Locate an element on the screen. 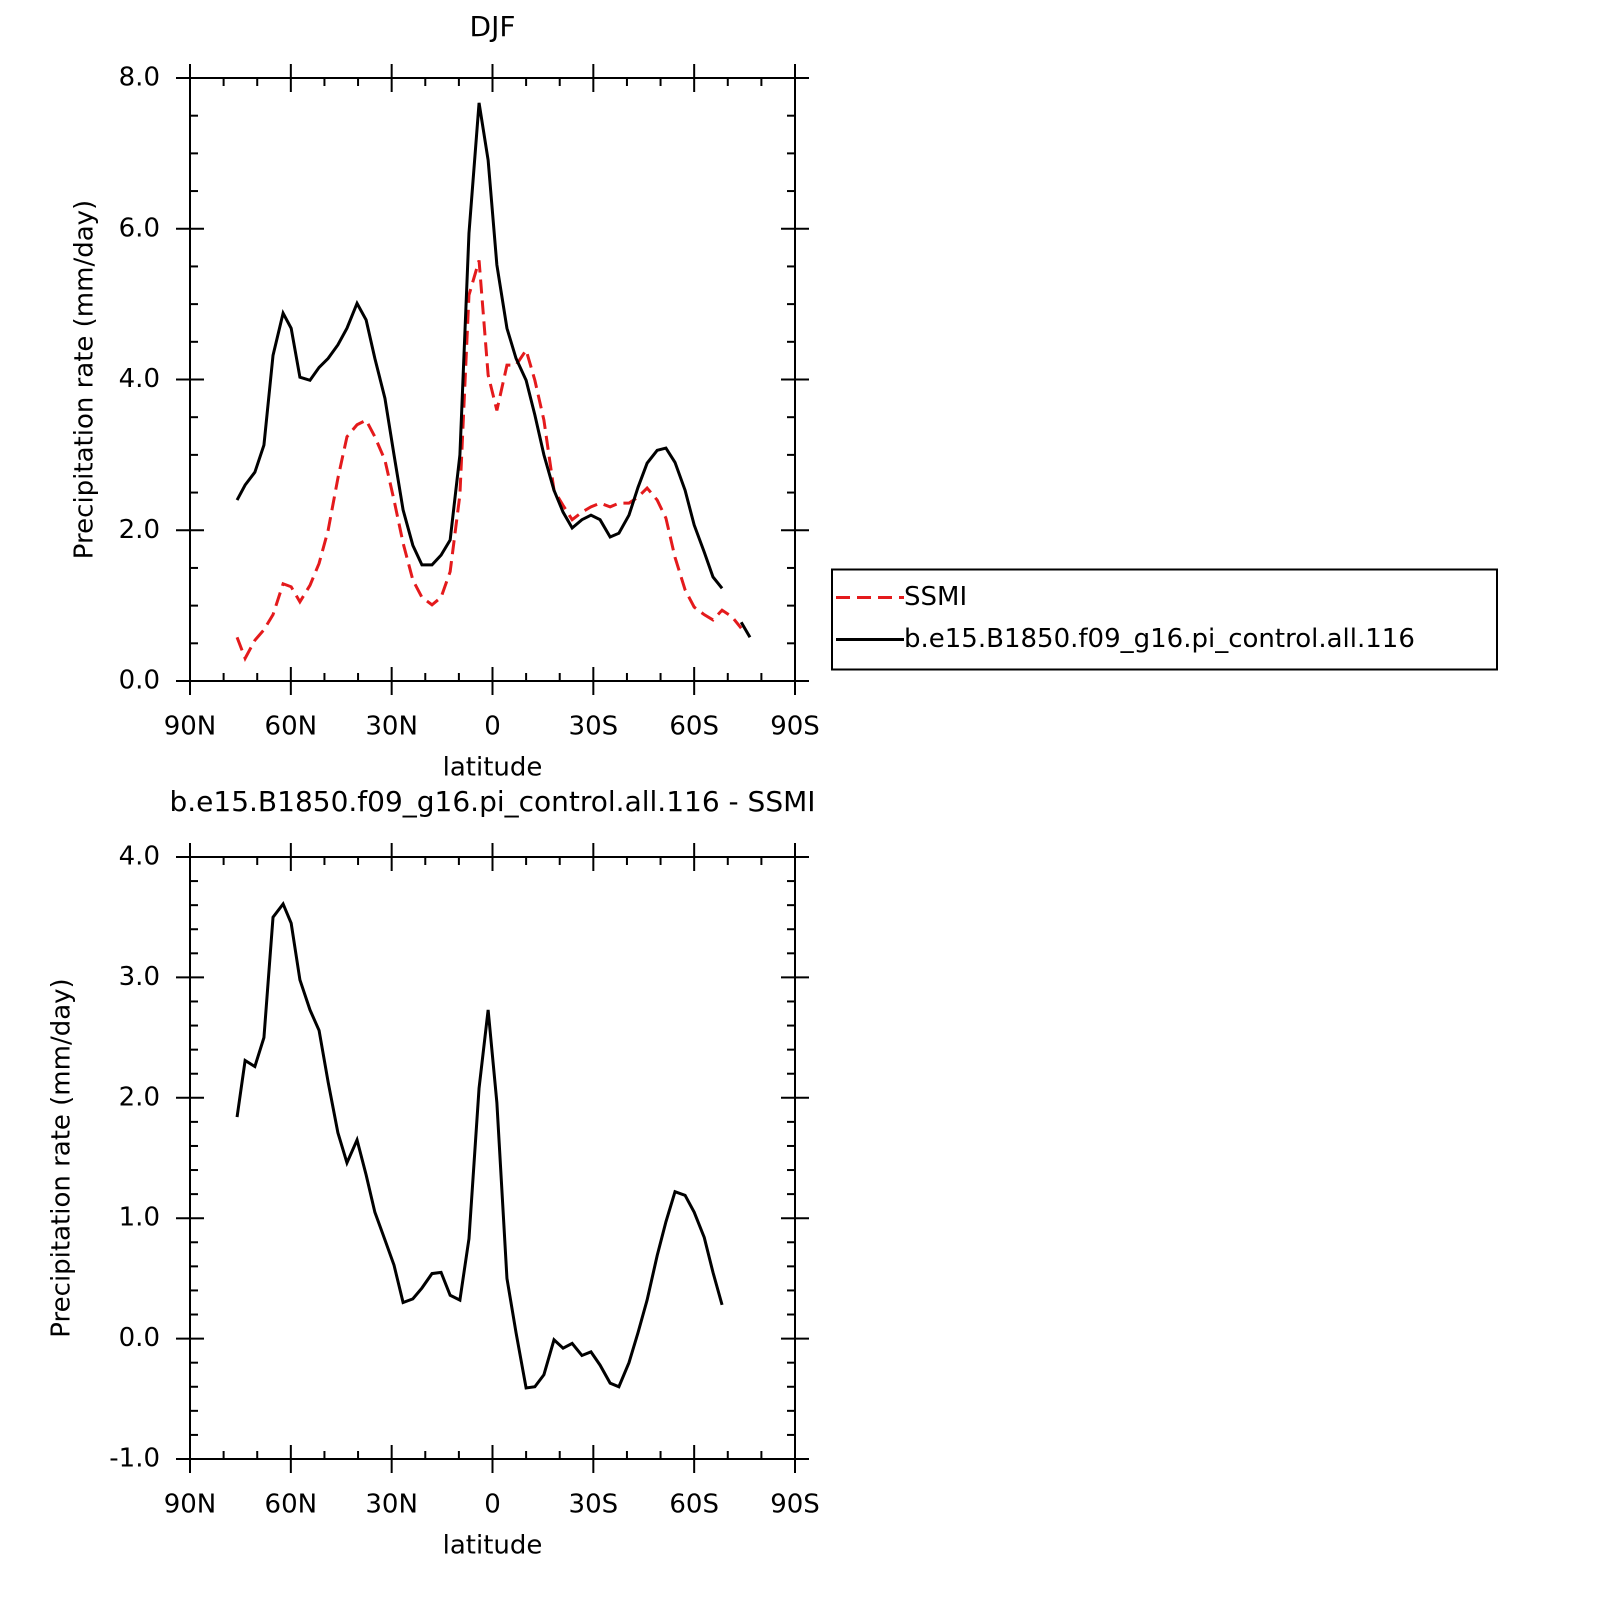  chart-title: DJF is located at coordinates (493, 26).